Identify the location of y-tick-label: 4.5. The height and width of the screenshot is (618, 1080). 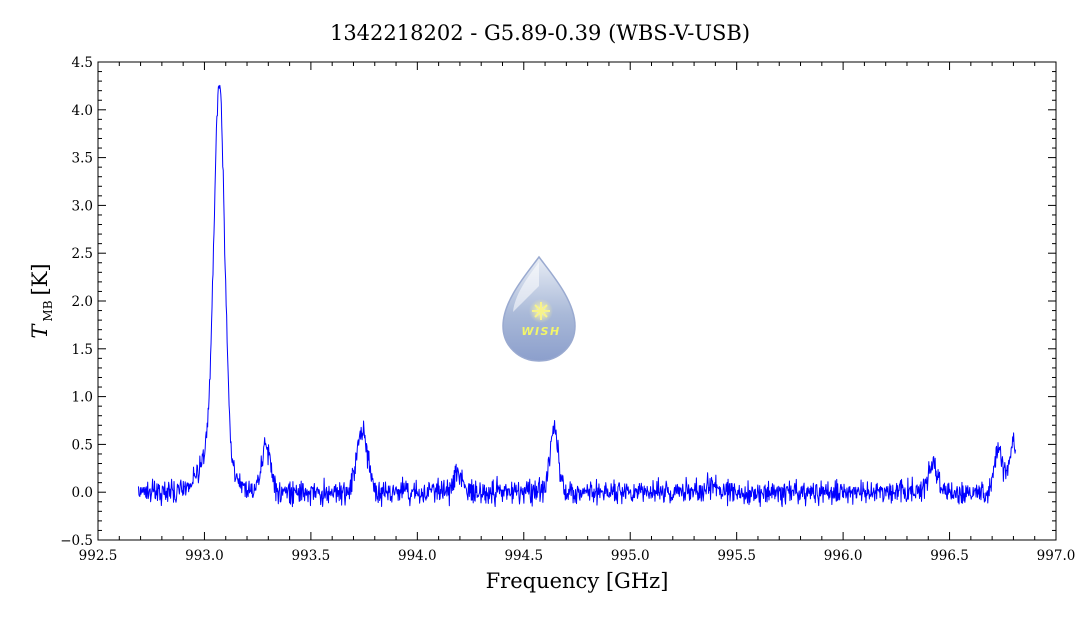
(82, 63).